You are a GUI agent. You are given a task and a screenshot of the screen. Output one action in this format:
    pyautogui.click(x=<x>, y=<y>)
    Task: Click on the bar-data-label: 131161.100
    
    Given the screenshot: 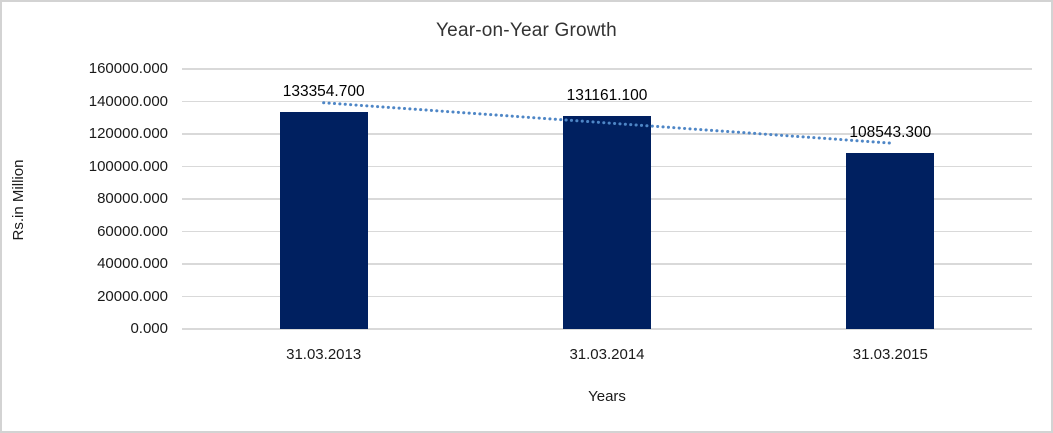 What is the action you would take?
    pyautogui.click(x=607, y=95)
    